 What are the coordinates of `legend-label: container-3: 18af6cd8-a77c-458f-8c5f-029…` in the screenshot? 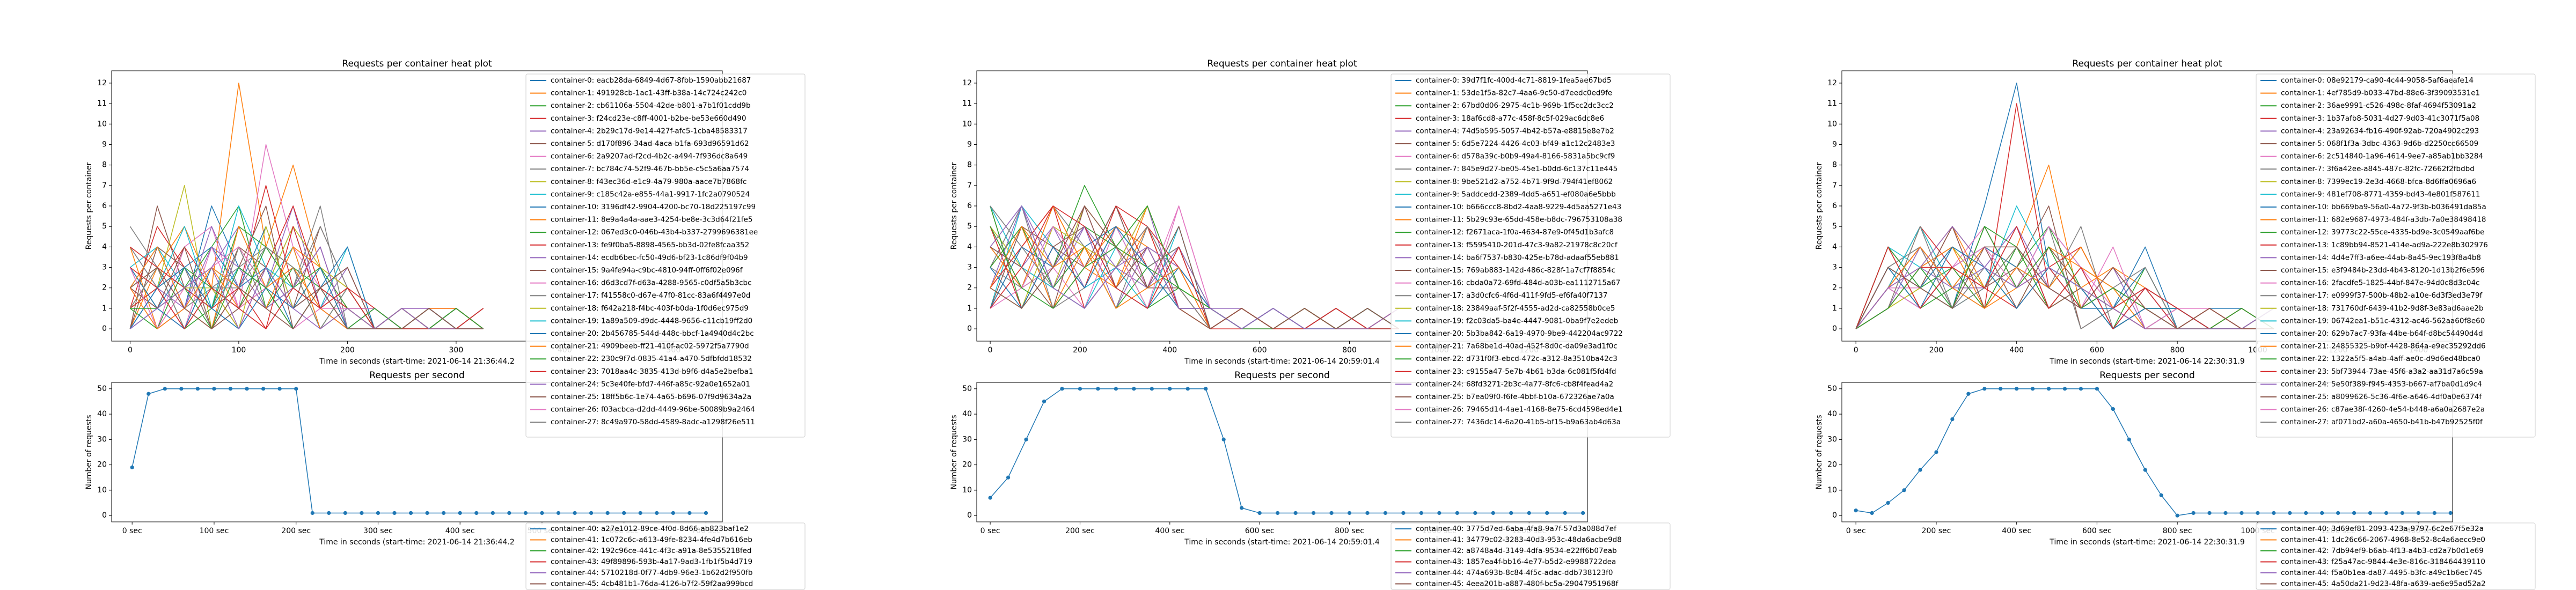 It's located at (1510, 118).